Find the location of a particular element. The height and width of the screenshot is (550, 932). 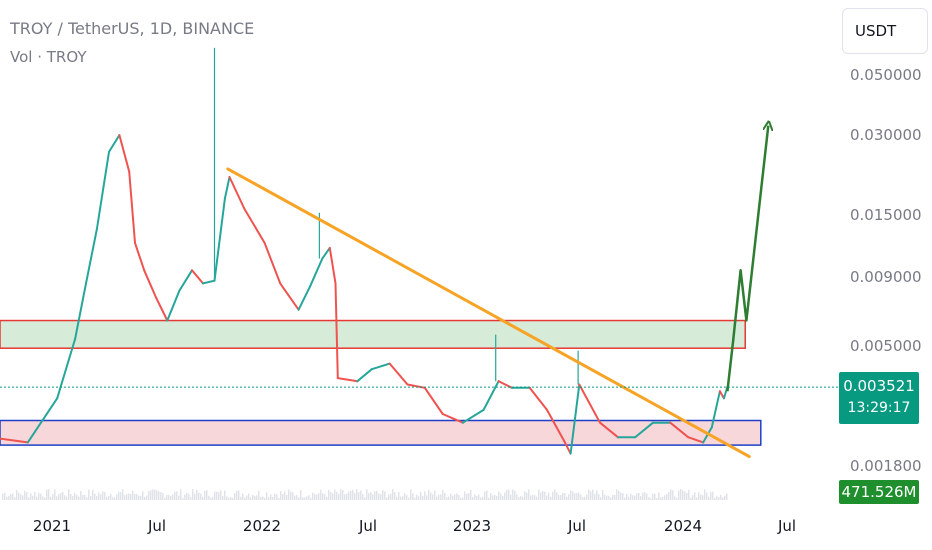

symbol-title: TROY / TetherUS, 1D, BINANCE is located at coordinates (132, 28).